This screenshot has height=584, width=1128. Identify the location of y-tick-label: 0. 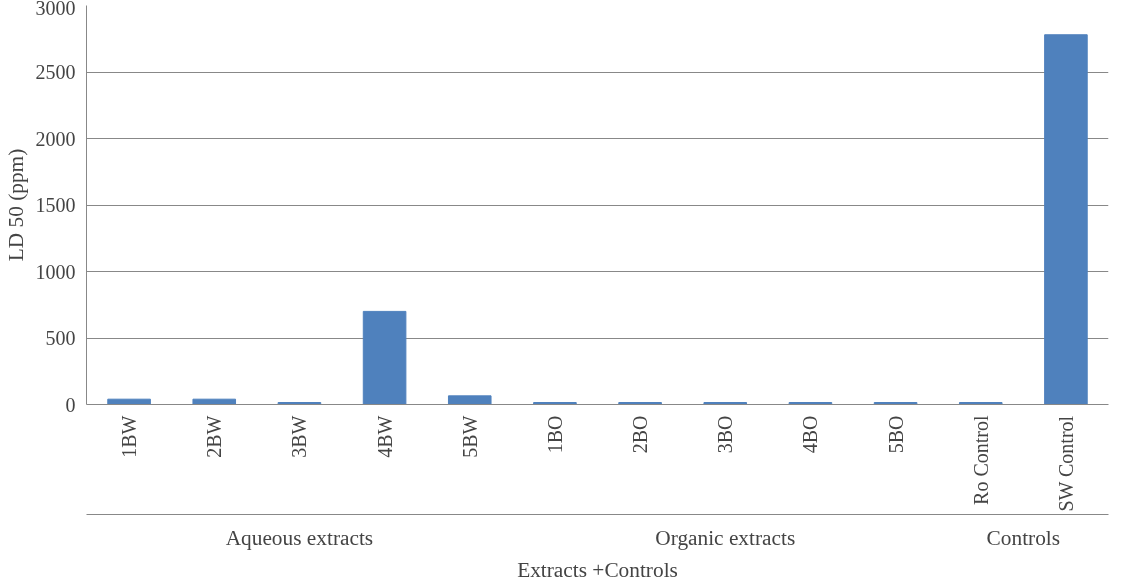
(70, 404).